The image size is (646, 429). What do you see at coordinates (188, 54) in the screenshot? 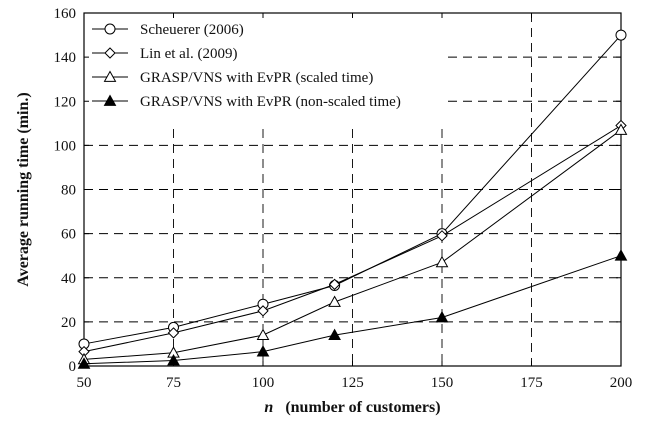
I see `legend-label: Lin et al. (2009)` at bounding box center [188, 54].